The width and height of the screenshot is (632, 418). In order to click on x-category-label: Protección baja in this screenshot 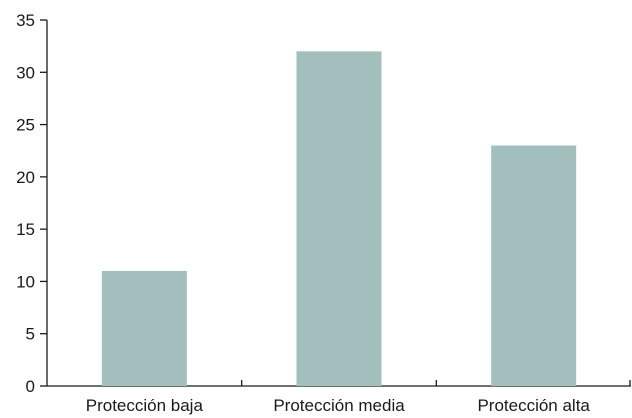, I will do `click(145, 405)`.